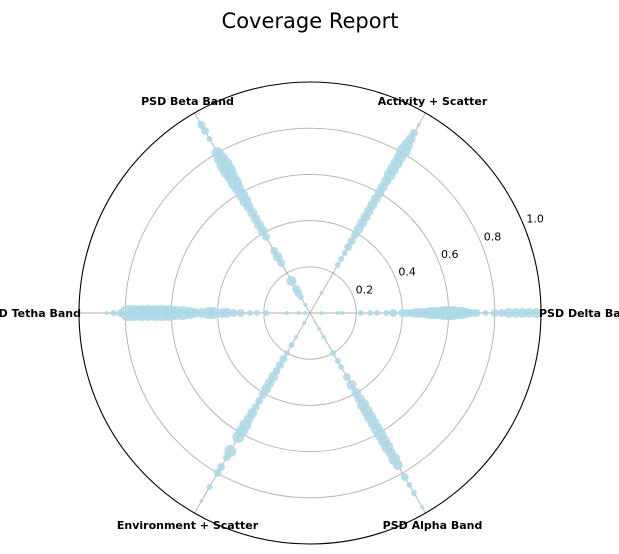 This screenshot has width=619, height=554. What do you see at coordinates (40, 313) in the screenshot?
I see `axis-label-4: PSD Tetha Band` at bounding box center [40, 313].